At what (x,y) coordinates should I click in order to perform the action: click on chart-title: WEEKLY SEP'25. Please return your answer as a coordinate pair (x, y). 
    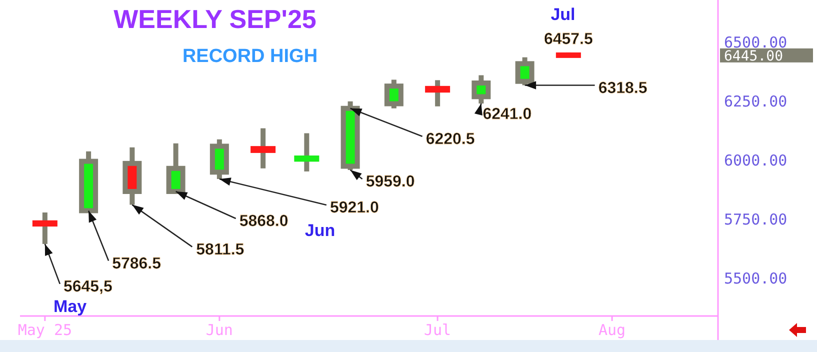
    Looking at the image, I should click on (215, 19).